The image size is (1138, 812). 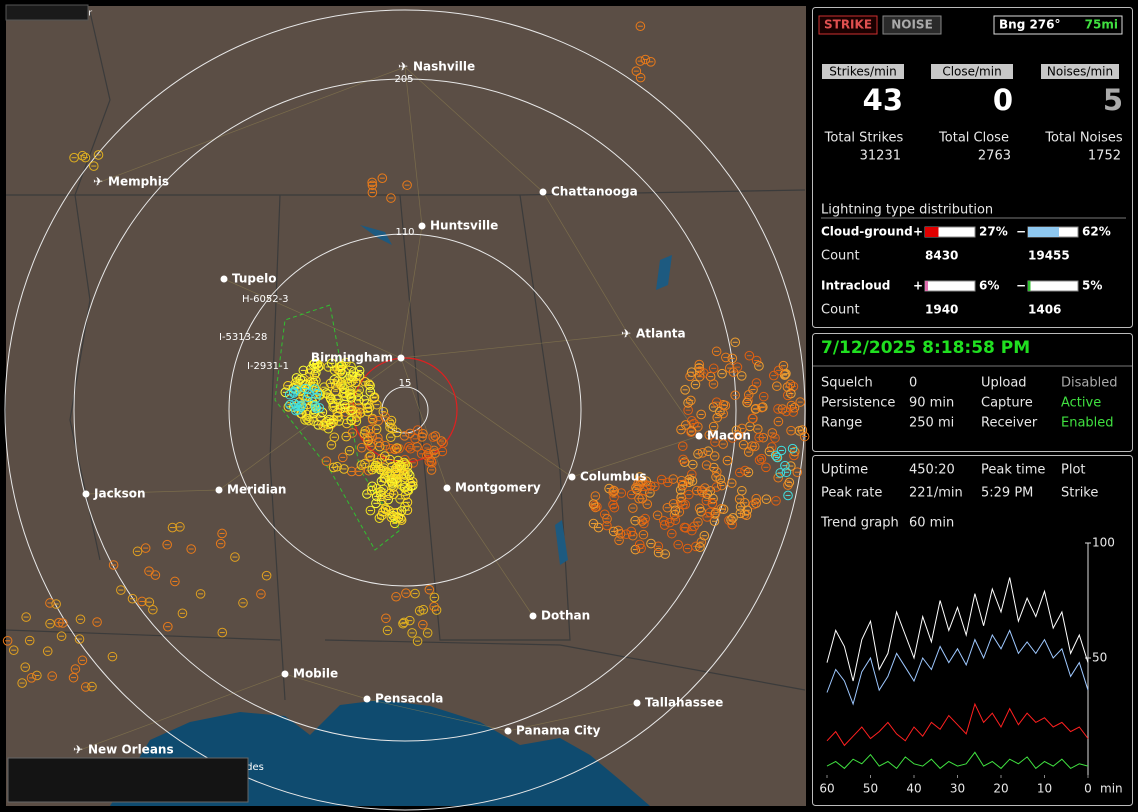 I want to click on strike-button, so click(x=848, y=25).